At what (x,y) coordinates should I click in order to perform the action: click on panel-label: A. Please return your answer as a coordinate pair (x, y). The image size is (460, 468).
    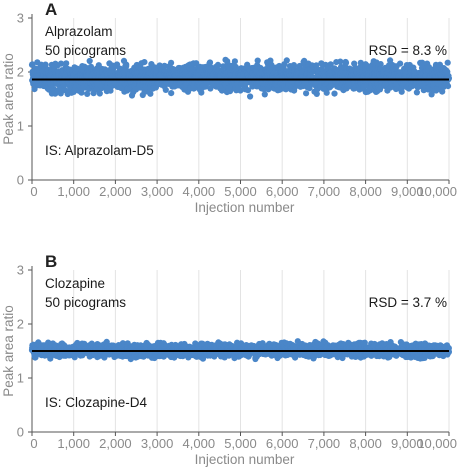
    Looking at the image, I should click on (51, 9).